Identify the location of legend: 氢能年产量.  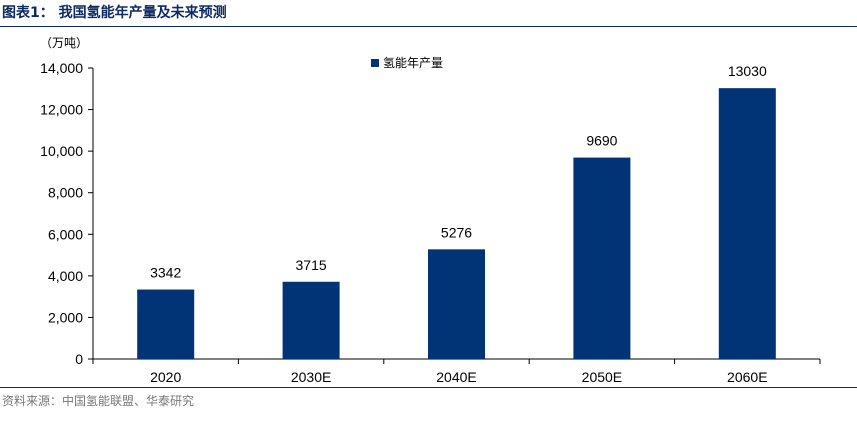
(407, 62).